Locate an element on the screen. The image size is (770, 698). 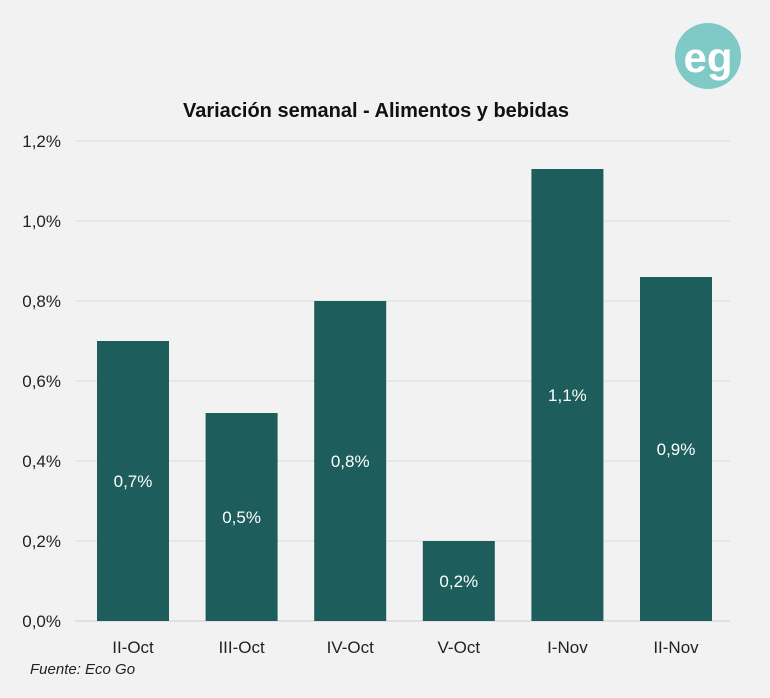
logo-text: eg is located at coordinates (707, 57).